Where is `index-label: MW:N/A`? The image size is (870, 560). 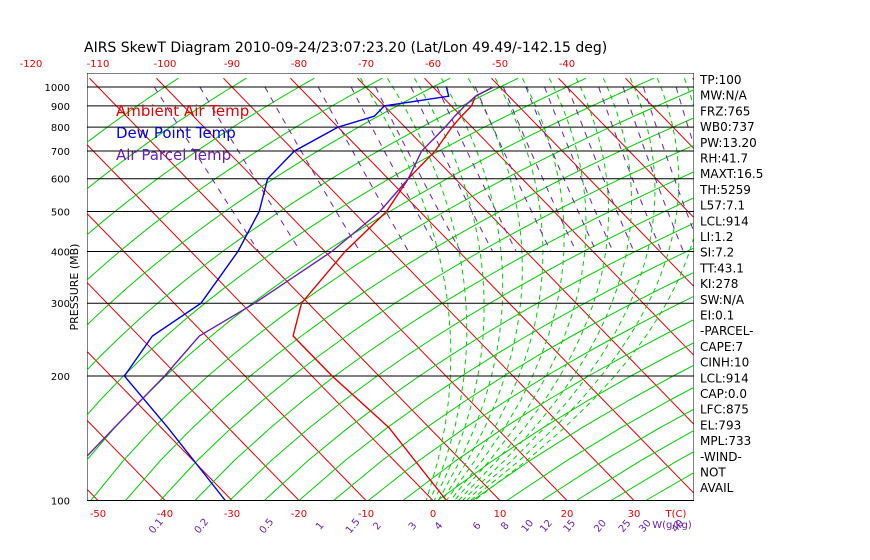 index-label: MW:N/A is located at coordinates (724, 96).